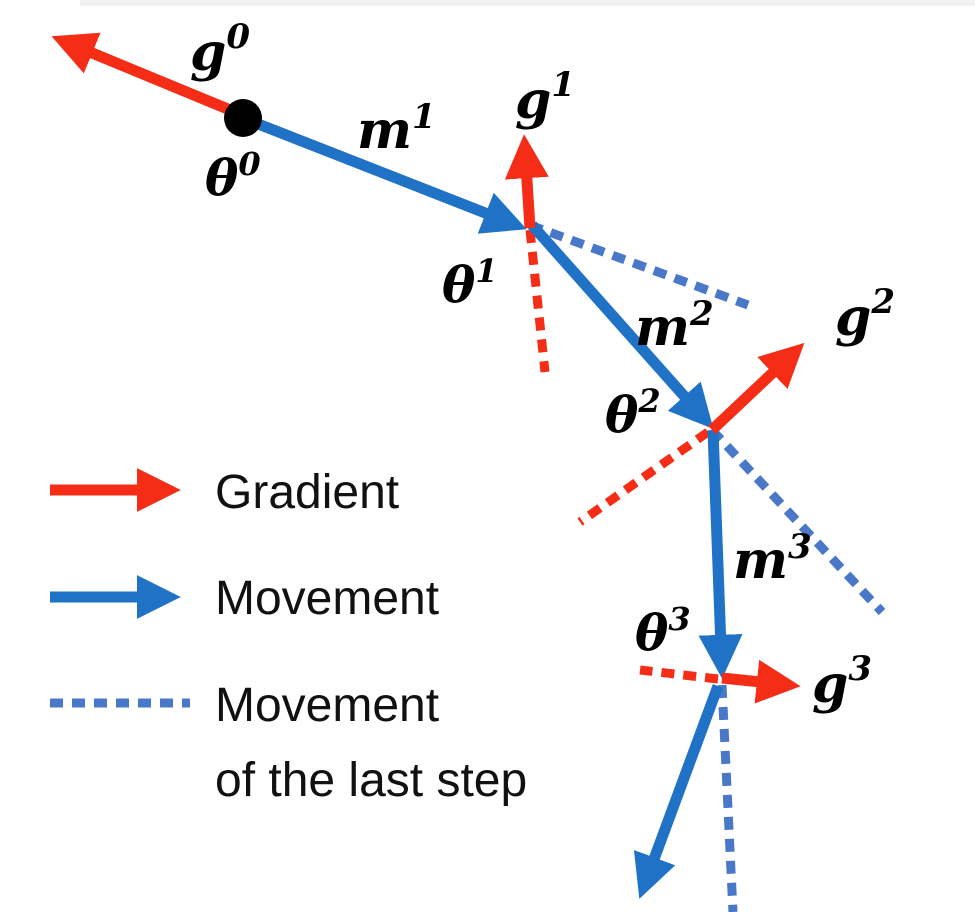 The width and height of the screenshot is (975, 912). Describe the element at coordinates (327, 598) in the screenshot. I see `legend-movement-label: Movement` at that location.